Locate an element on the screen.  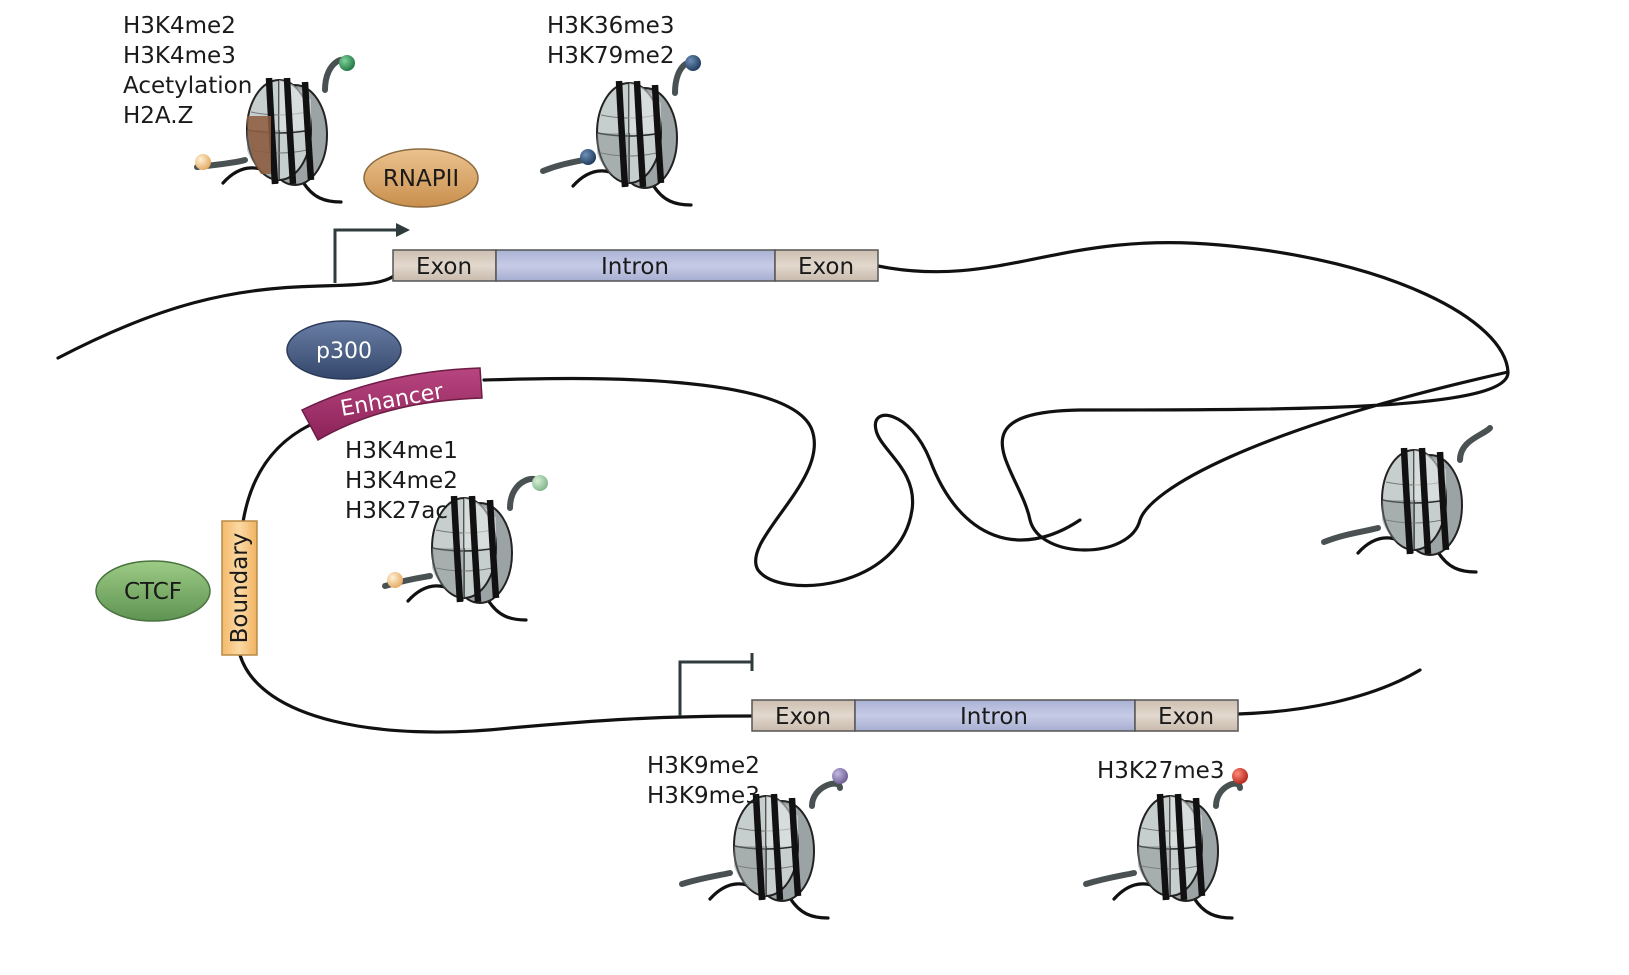
rnapii-protein: RNAPII is located at coordinates (421, 178).